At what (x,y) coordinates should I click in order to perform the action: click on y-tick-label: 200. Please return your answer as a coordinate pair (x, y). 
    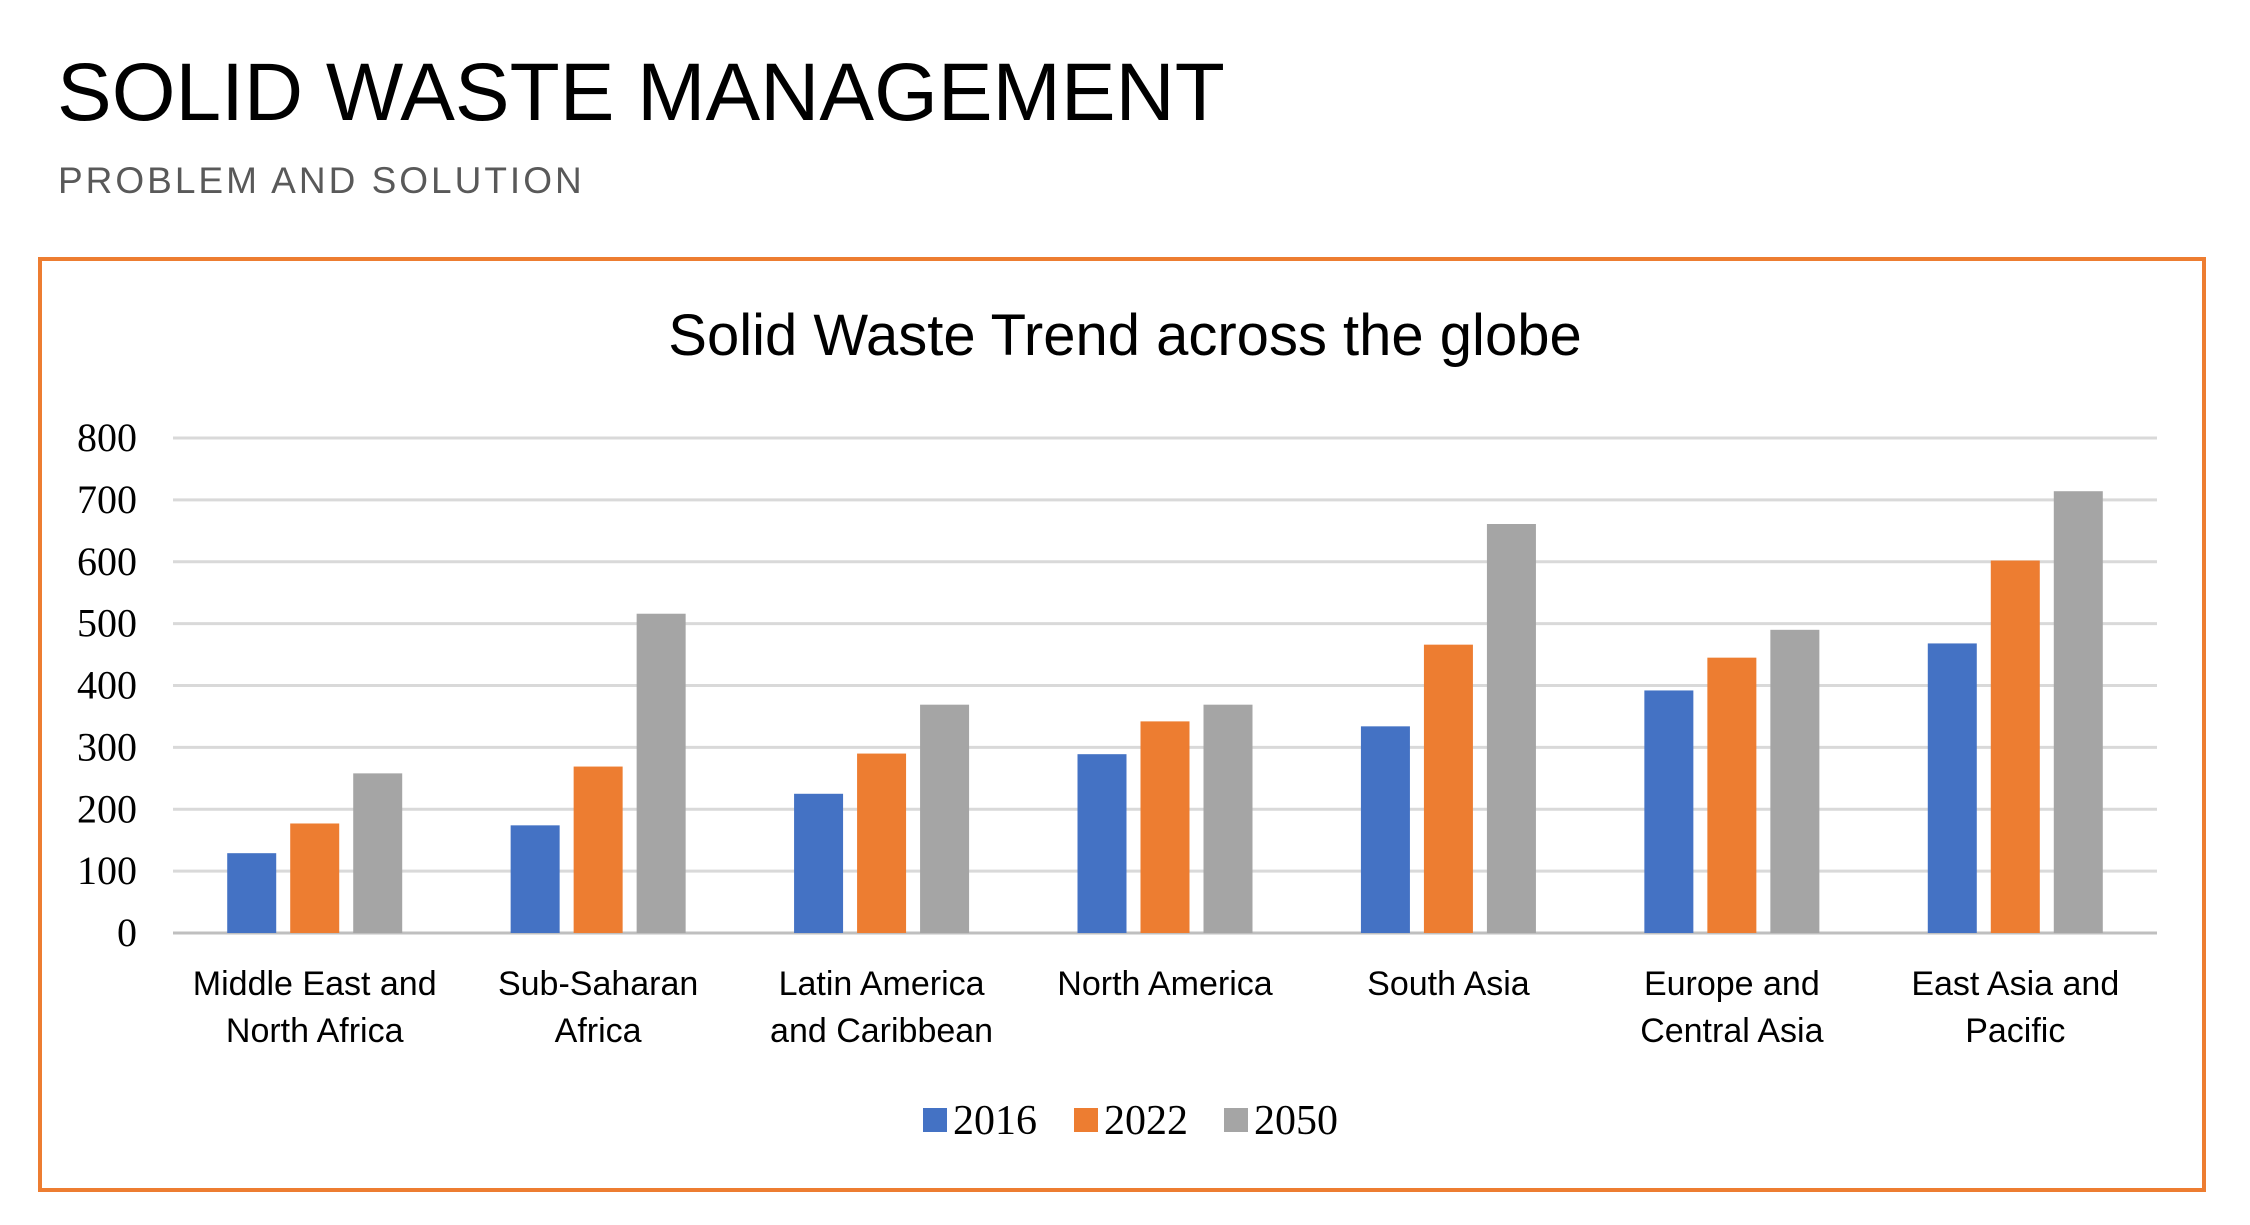
    Looking at the image, I should click on (107, 808).